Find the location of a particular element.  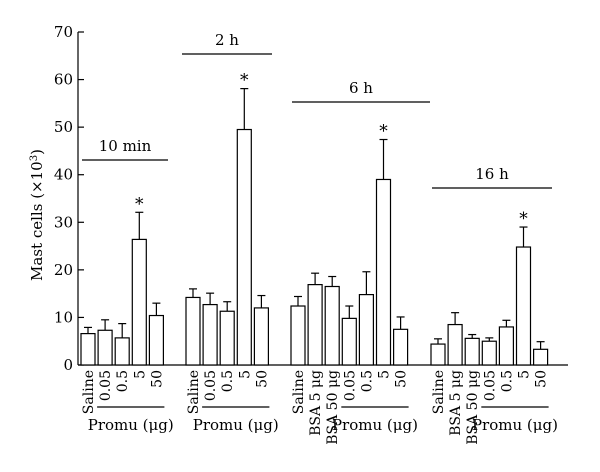

group-label: 2 h is located at coordinates (227, 40).